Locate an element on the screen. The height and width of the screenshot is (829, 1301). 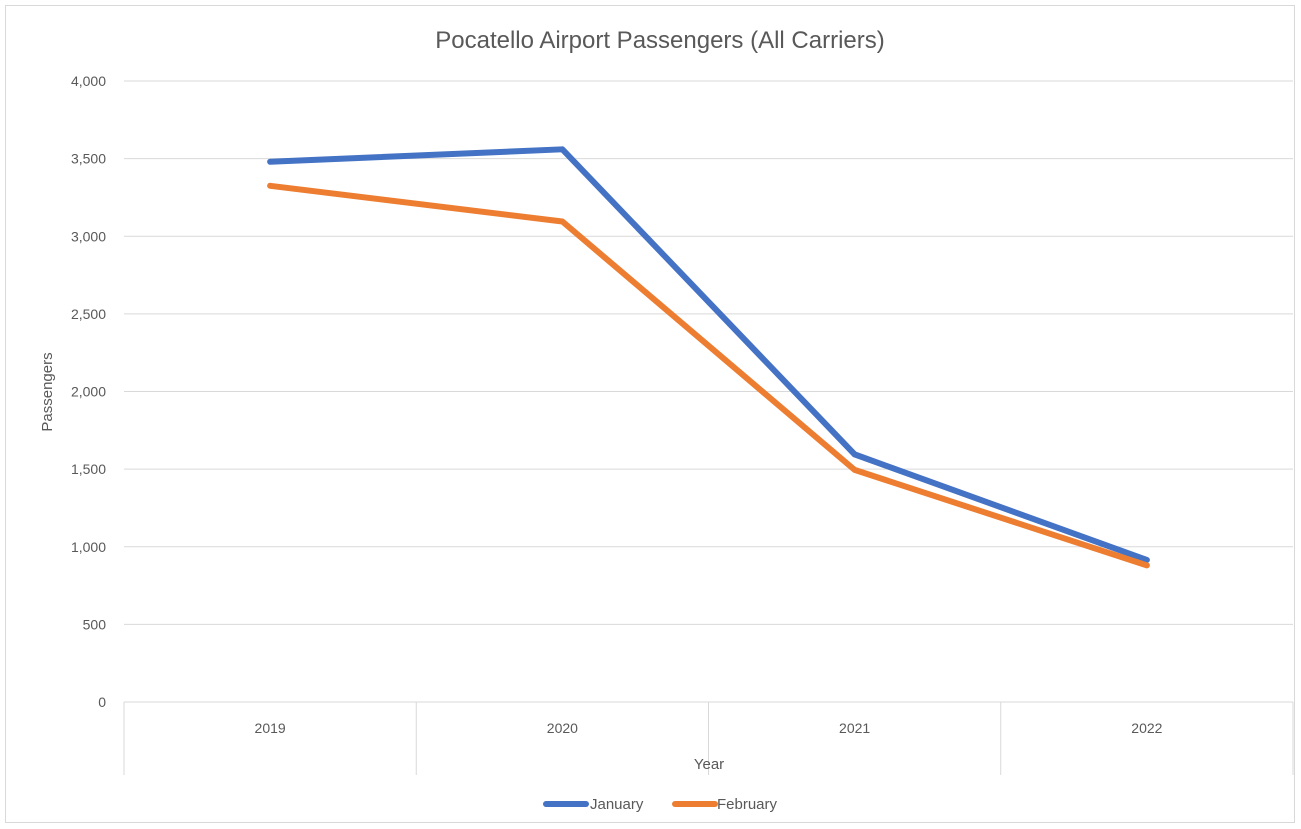
x-tick-label: 2021 is located at coordinates (854, 728).